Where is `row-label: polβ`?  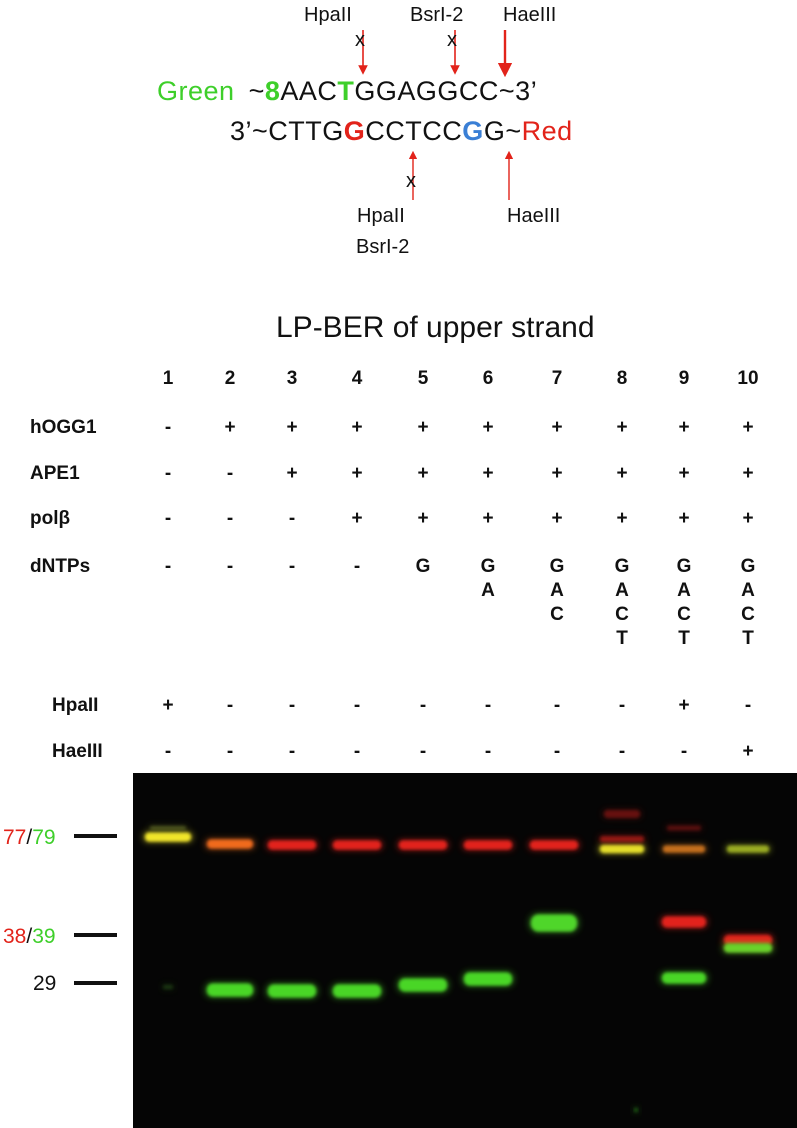
row-label: polβ is located at coordinates (50, 518).